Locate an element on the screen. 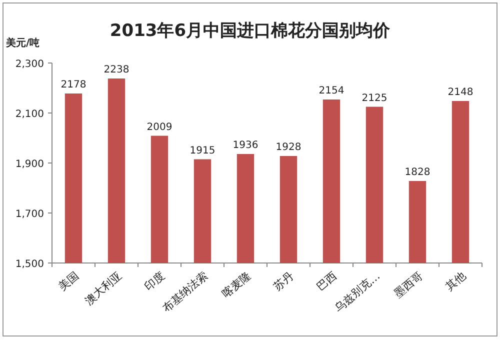  data-label: 1936 is located at coordinates (245, 145).